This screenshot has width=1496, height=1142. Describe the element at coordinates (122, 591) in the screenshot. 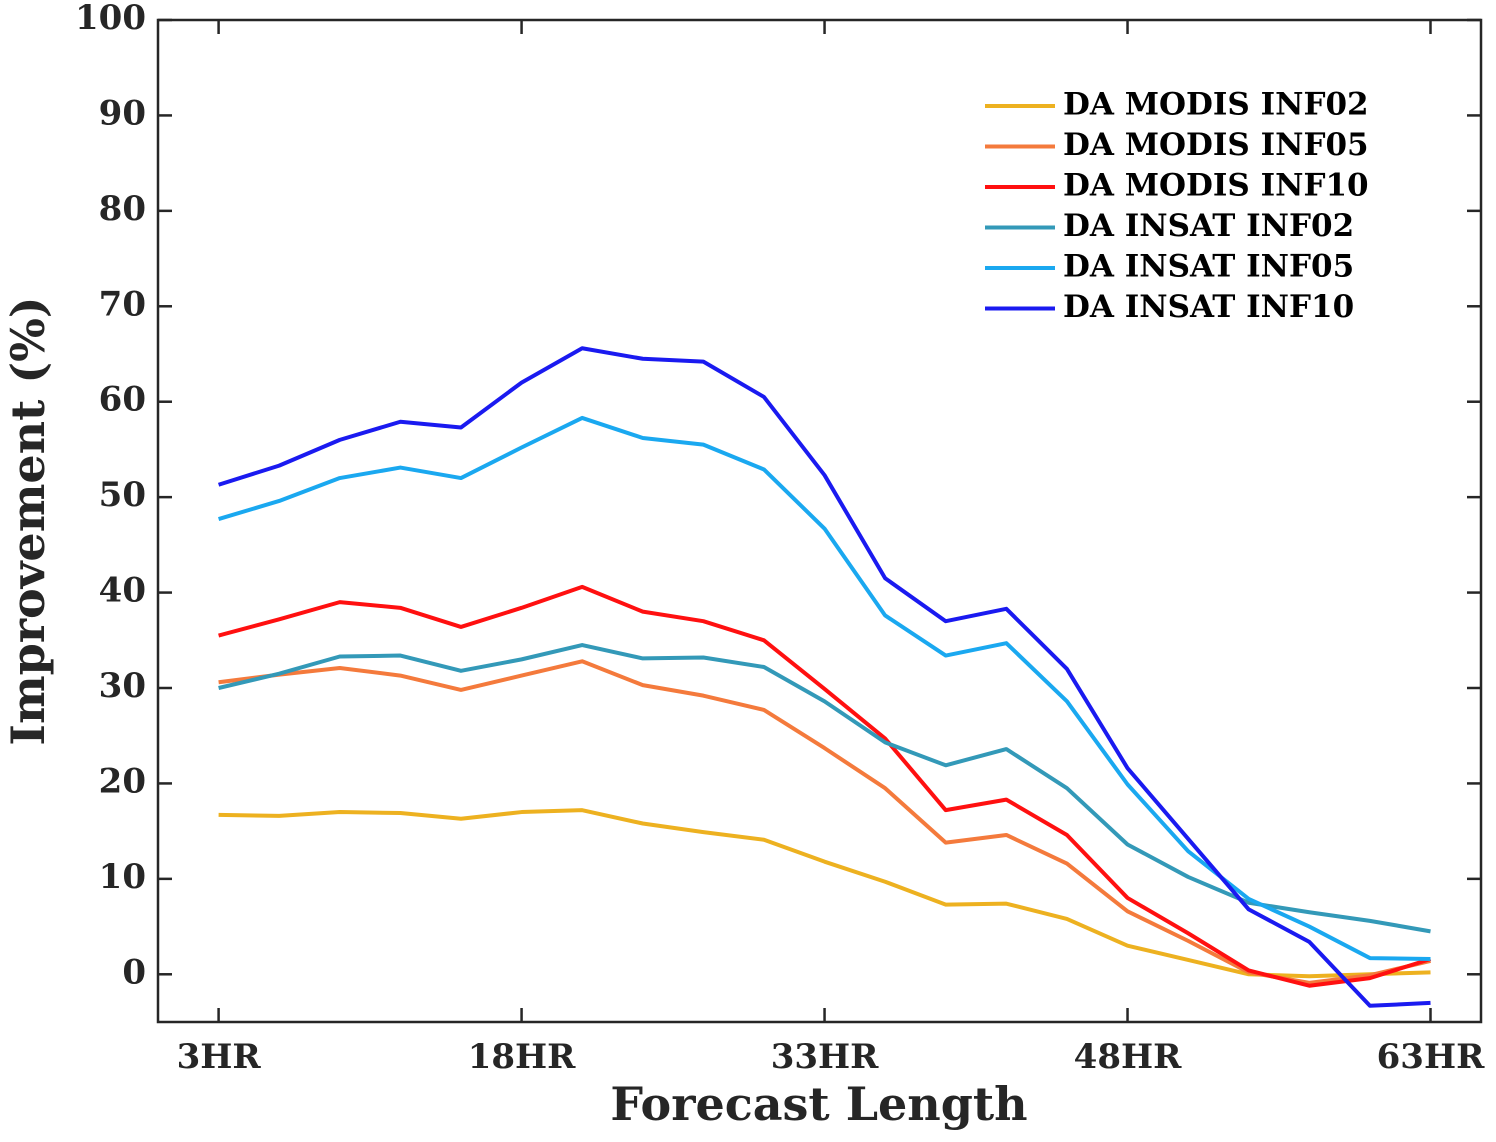

I see `y-tick-label: 40` at that location.